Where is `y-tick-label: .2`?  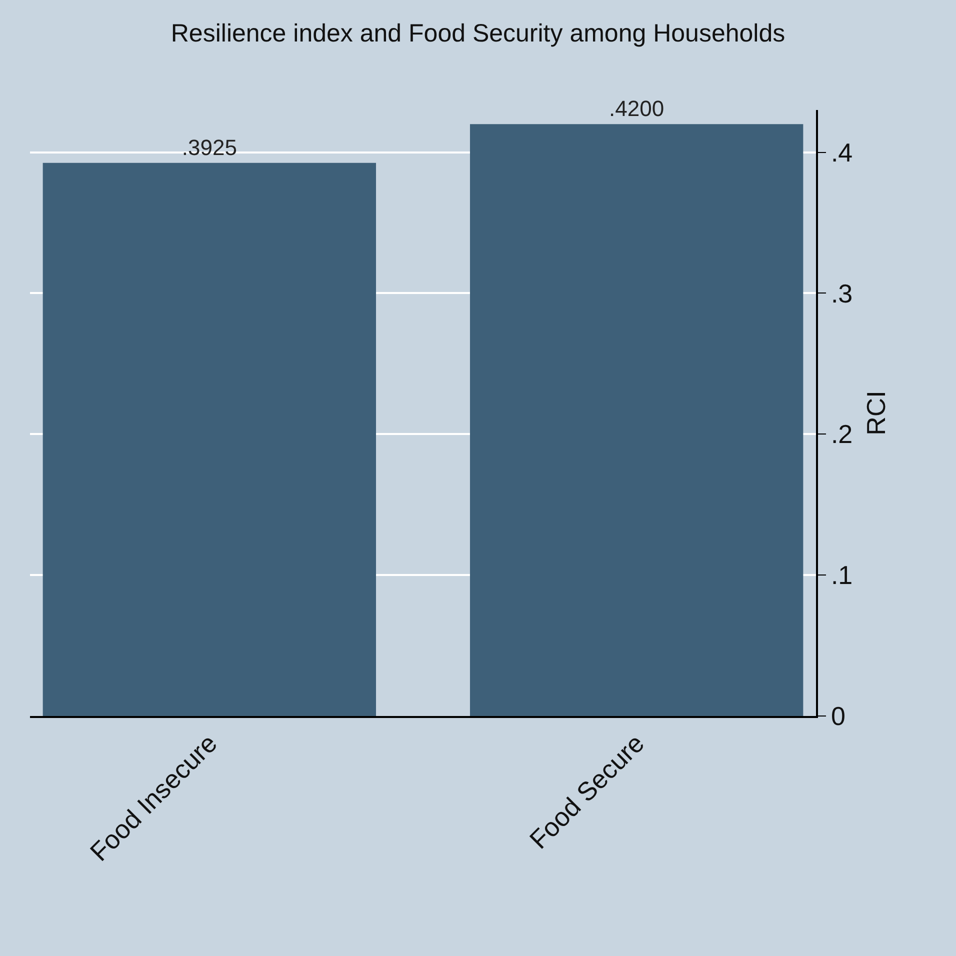
y-tick-label: .2 is located at coordinates (841, 434).